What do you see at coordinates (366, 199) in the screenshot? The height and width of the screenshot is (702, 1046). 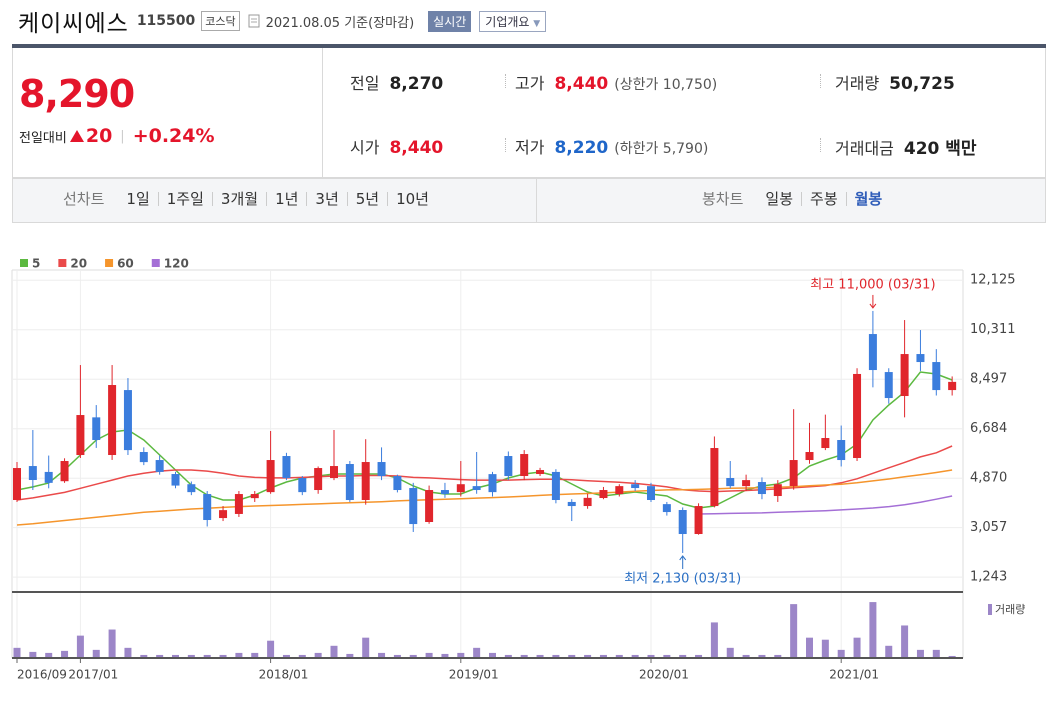 I see `line-tab: 5년` at bounding box center [366, 199].